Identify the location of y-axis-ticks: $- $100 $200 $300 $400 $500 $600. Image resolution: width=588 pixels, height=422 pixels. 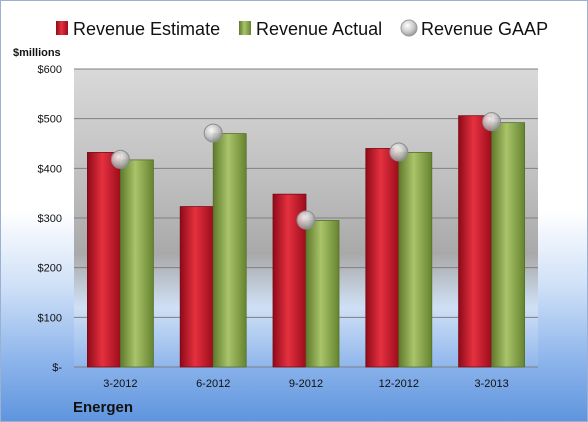
(50, 219).